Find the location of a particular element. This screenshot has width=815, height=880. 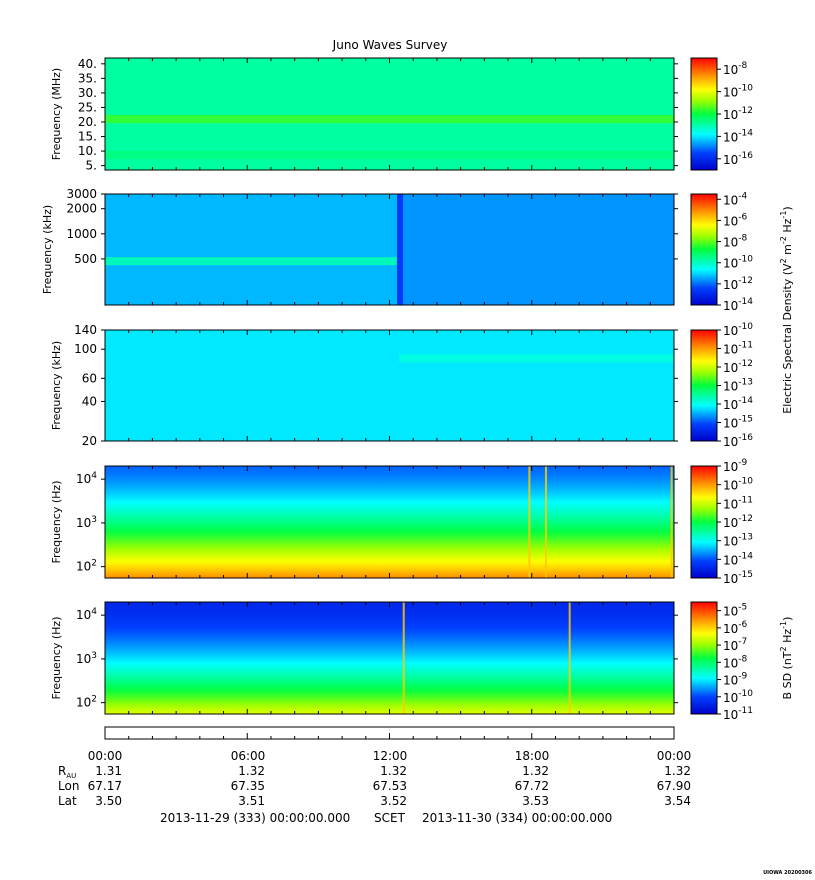

y-axis-label: Frequency (MHz) is located at coordinates (56, 114).